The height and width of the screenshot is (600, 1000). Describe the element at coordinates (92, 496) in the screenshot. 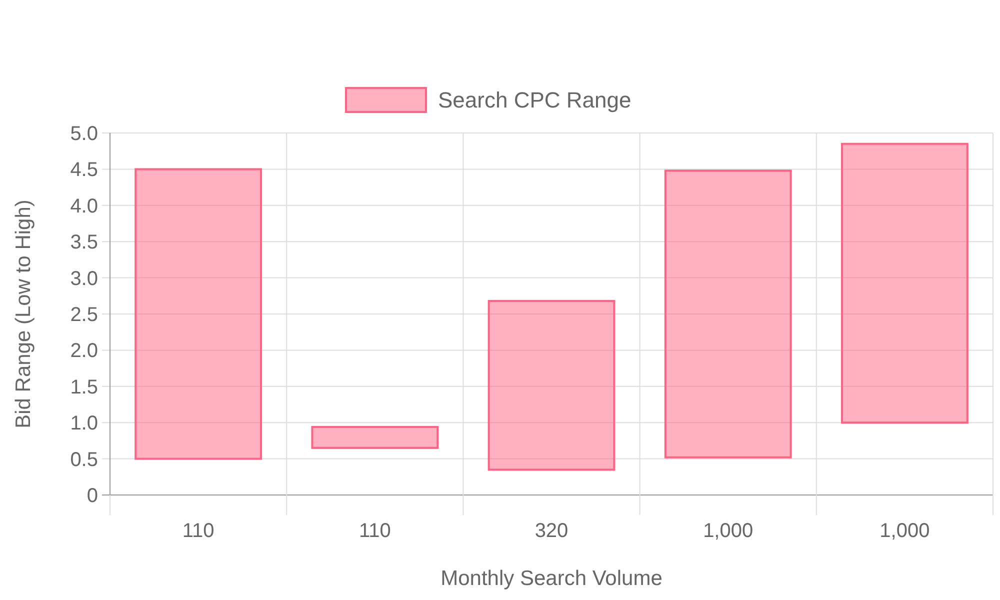

I see `y-tick-label: 0` at that location.